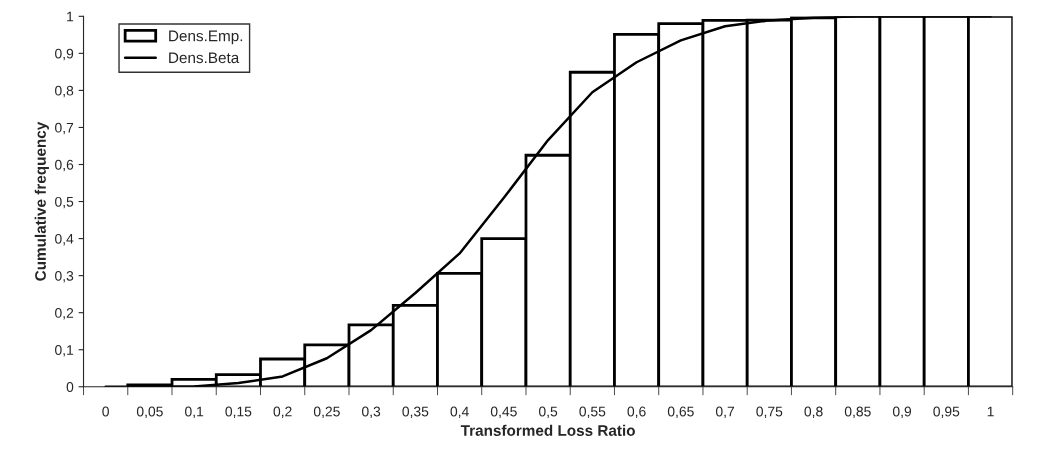  Describe the element at coordinates (64, 276) in the screenshot. I see `y-tick-label: 0,3` at that location.